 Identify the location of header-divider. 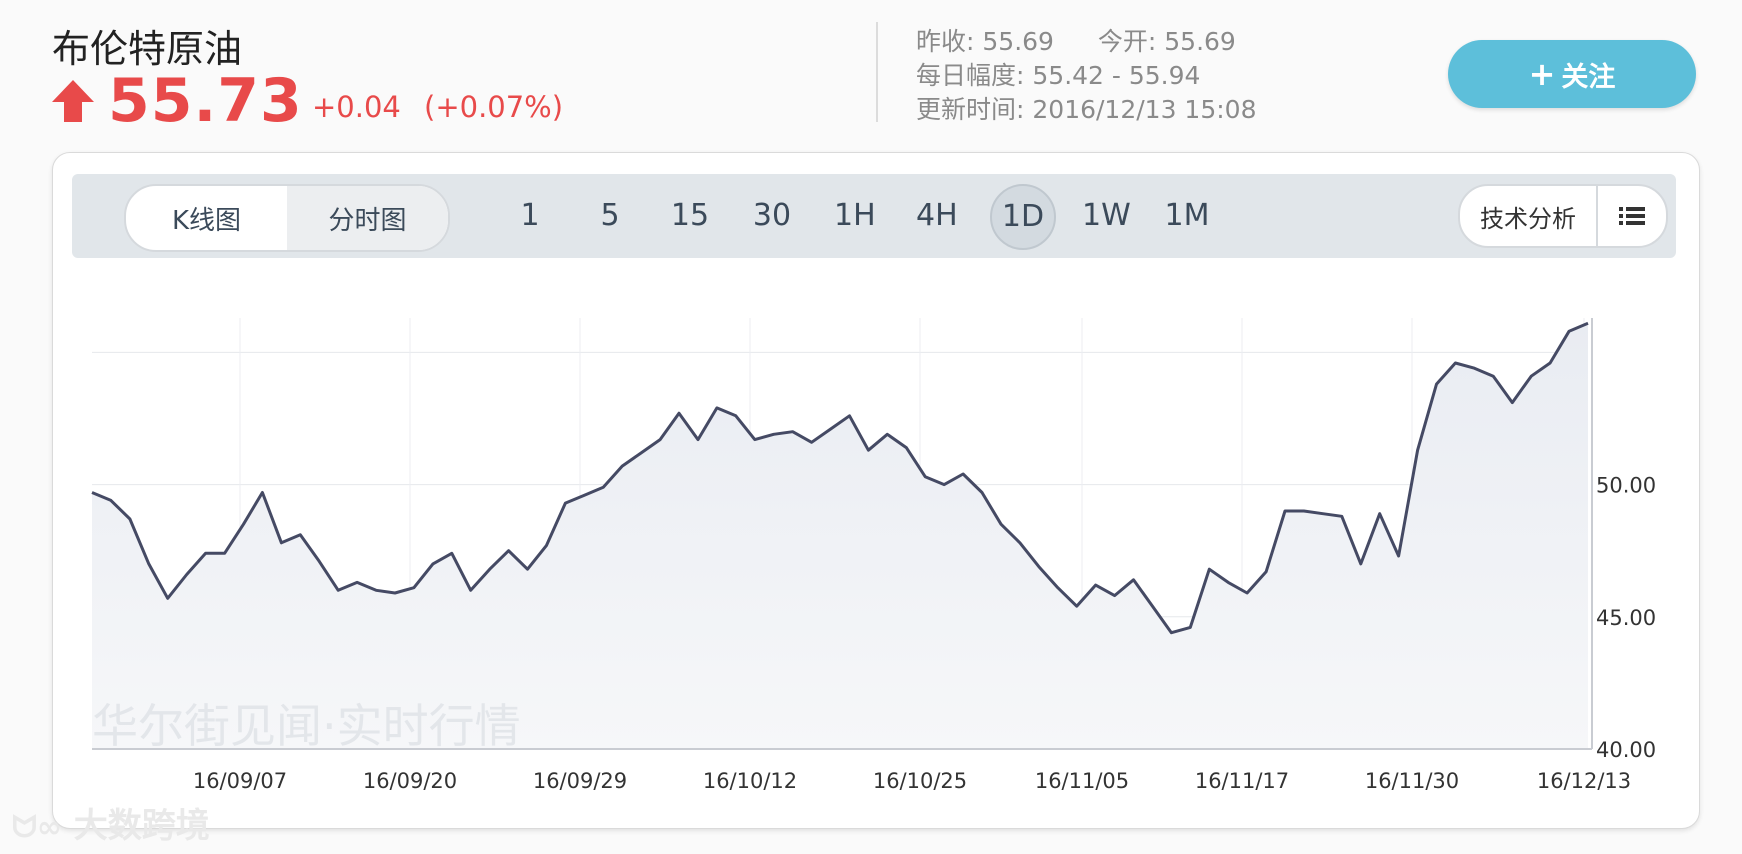
(877, 72).